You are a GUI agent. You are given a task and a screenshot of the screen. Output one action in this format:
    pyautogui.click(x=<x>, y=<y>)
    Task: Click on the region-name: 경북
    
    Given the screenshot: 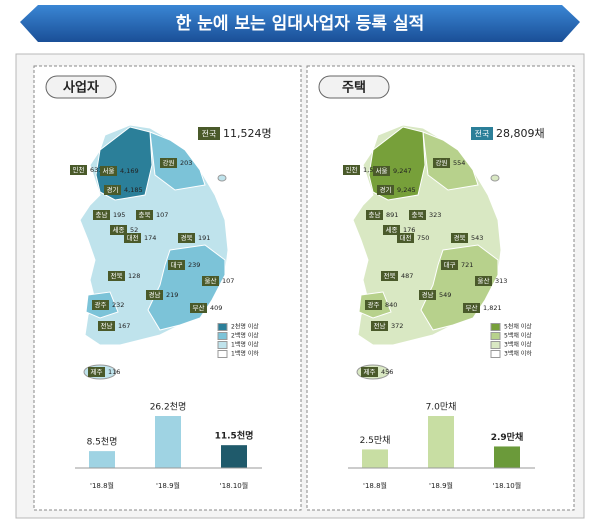 What is the action you would take?
    pyautogui.click(x=460, y=237)
    